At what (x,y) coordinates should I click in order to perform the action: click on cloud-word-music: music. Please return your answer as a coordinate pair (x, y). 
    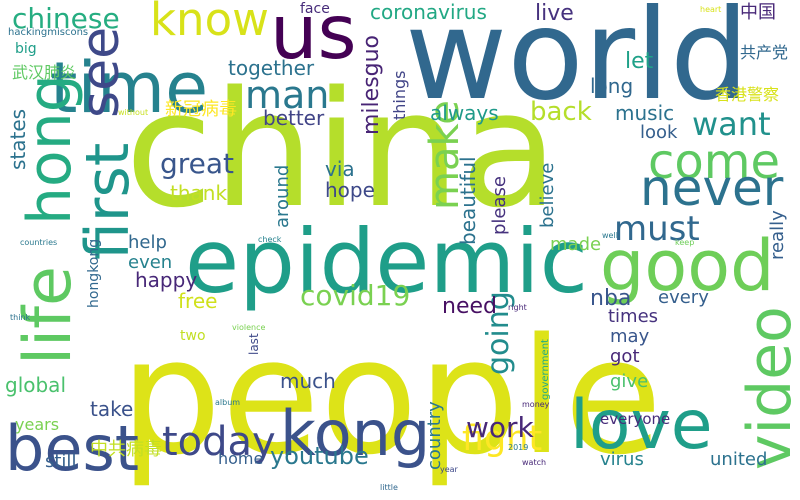
    Looking at the image, I should click on (644, 113).